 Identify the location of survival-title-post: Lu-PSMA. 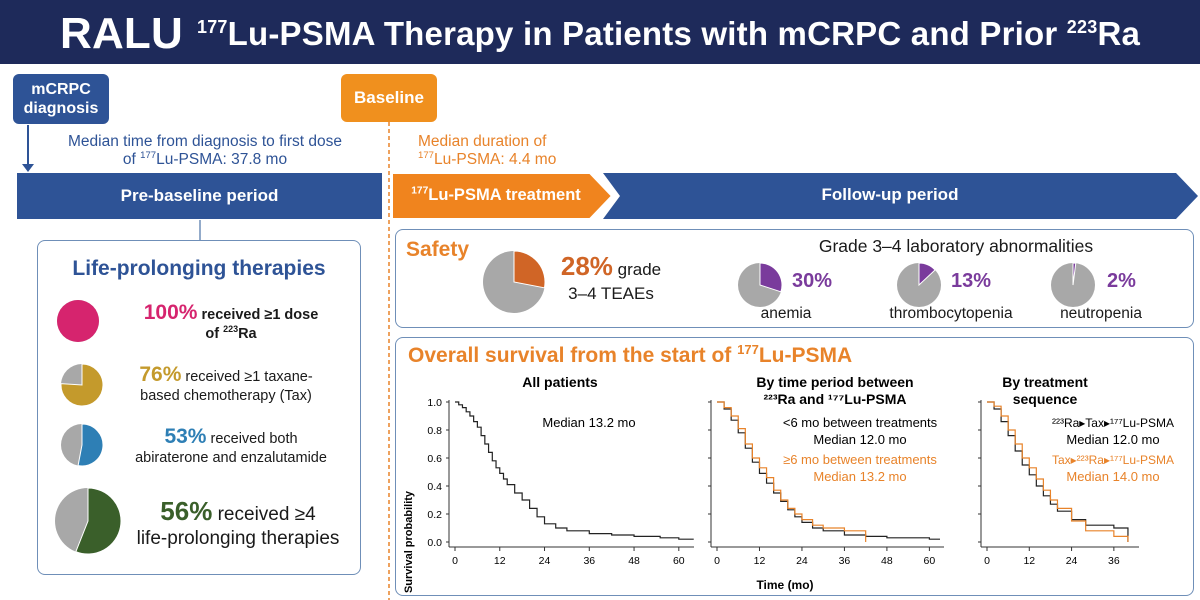
(805, 355).